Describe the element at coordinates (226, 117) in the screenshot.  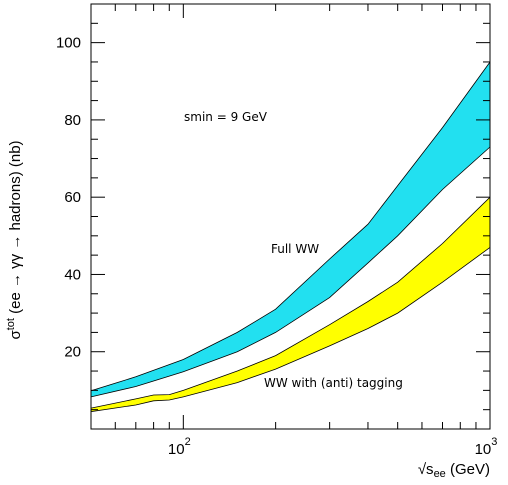
I see `annotation-smin: smin = 9 GeV` at that location.